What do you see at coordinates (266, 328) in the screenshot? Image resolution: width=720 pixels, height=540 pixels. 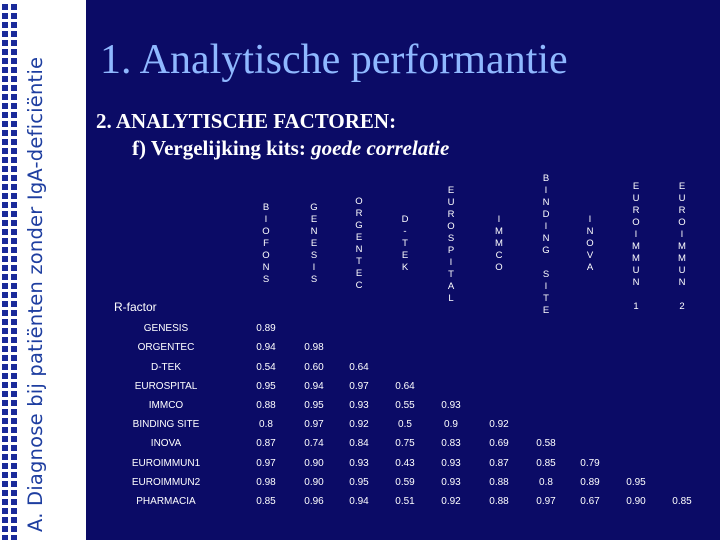 I see `table-cell: 0.89` at bounding box center [266, 328].